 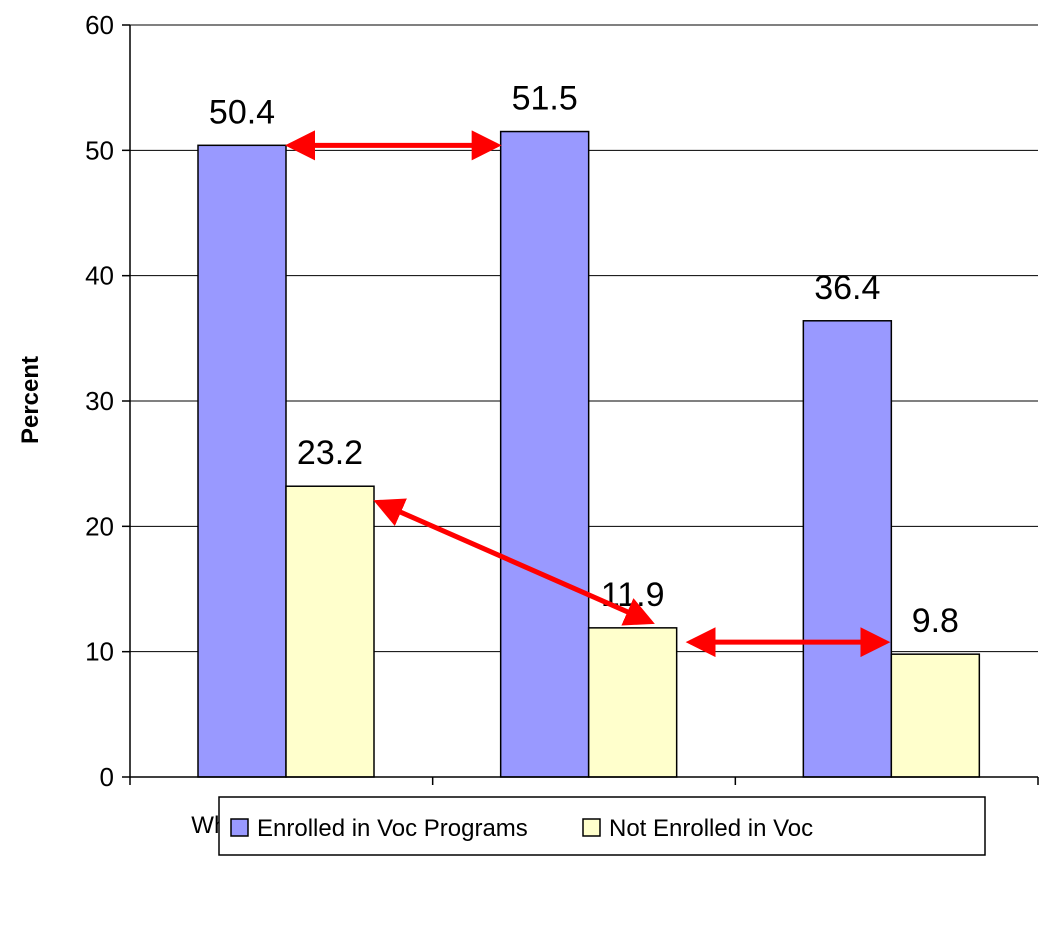 What do you see at coordinates (711, 828) in the screenshot?
I see `legend-label-1: Not Enrolled in Voc` at bounding box center [711, 828].